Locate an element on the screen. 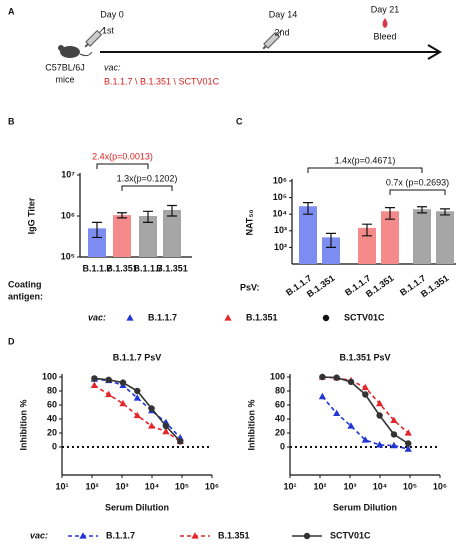 The image size is (462, 550). arrow-head is located at coordinates (434, 52).